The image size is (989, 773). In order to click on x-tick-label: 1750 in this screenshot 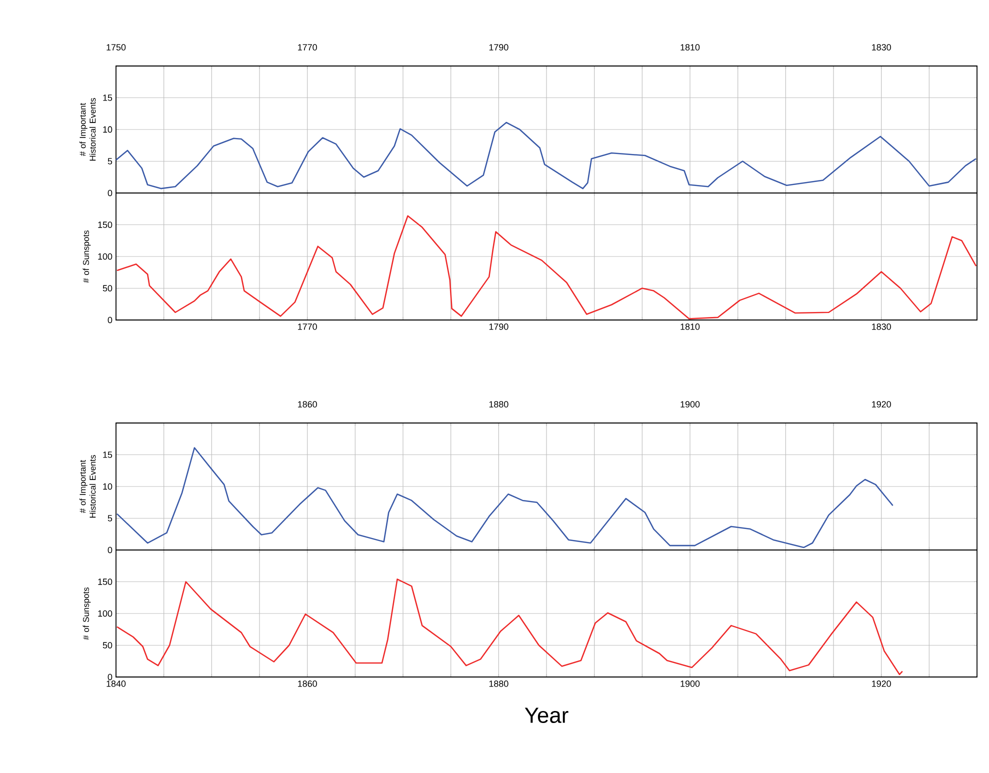, I will do `click(116, 47)`.